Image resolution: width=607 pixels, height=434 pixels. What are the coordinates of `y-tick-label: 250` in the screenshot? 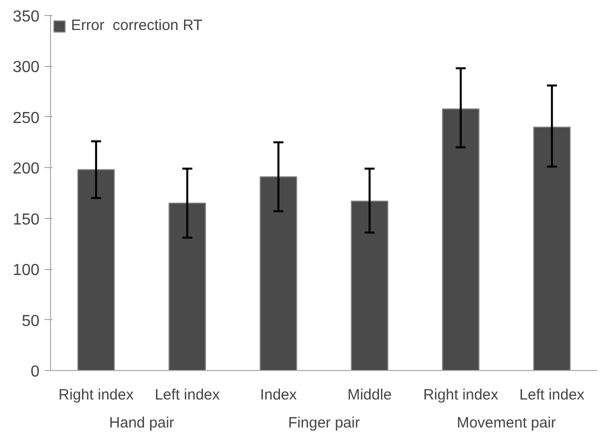 It's located at (26, 118).